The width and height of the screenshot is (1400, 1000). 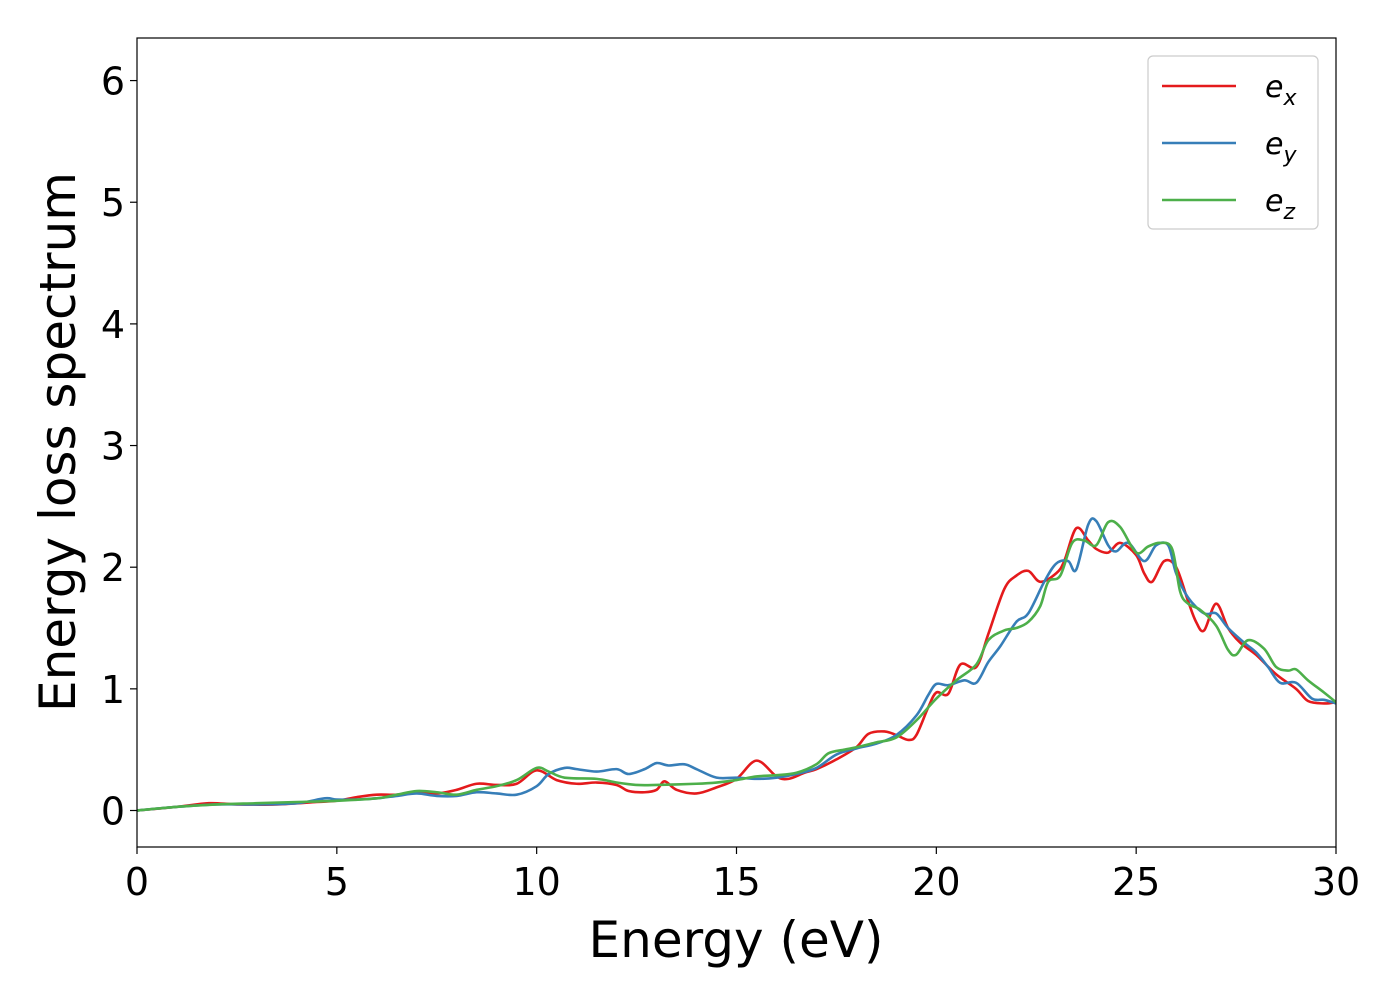 I want to click on y-tick-label: 5, so click(x=113, y=203).